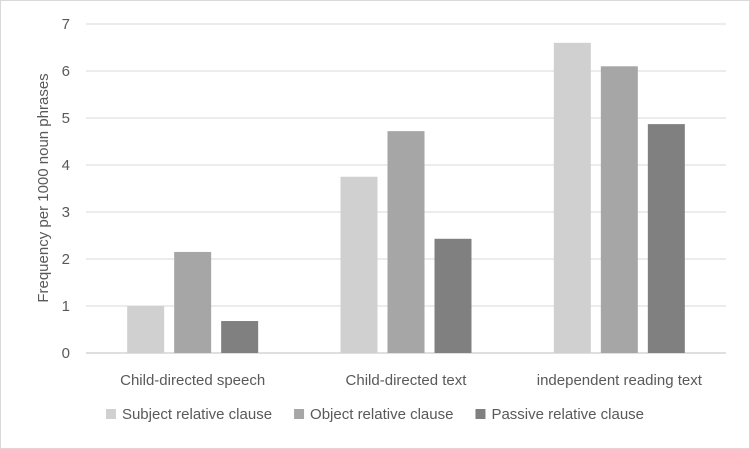 The image size is (750, 449). I want to click on y-tick-label: 3, so click(66, 212).